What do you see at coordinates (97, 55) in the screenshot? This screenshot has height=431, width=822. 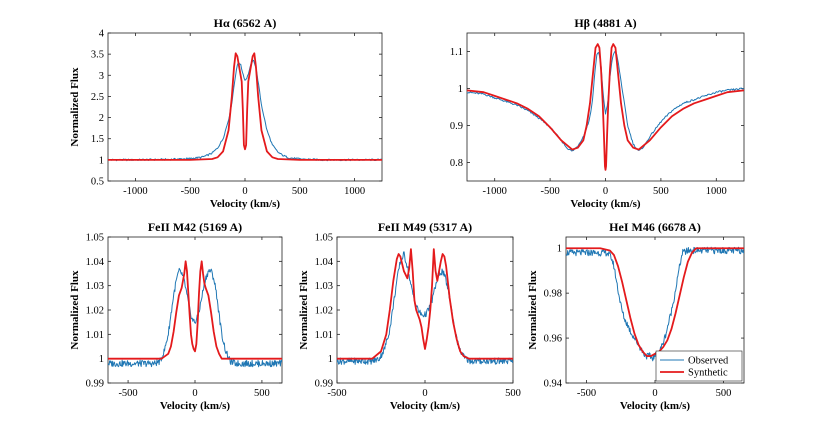 I see `y-tick-label: 3.5` at bounding box center [97, 55].